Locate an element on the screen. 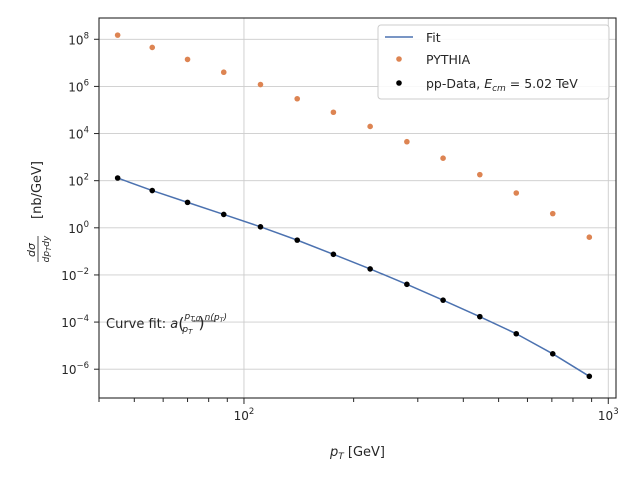  y-tick-label: 10⁻⁶ is located at coordinates (75, 369).